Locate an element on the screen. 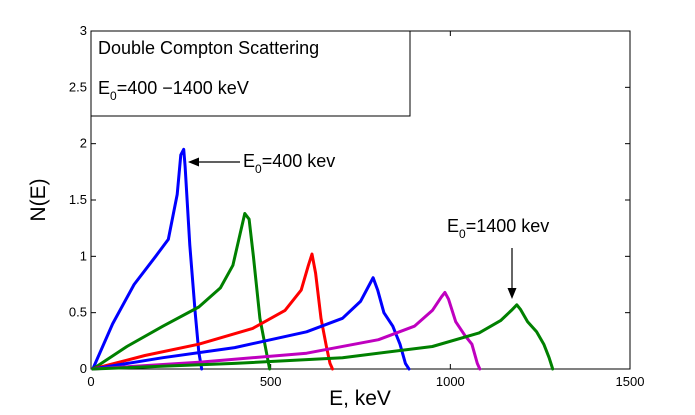 This screenshot has height=415, width=695. annotation-1400: E0=1400 kev is located at coordinates (498, 257).